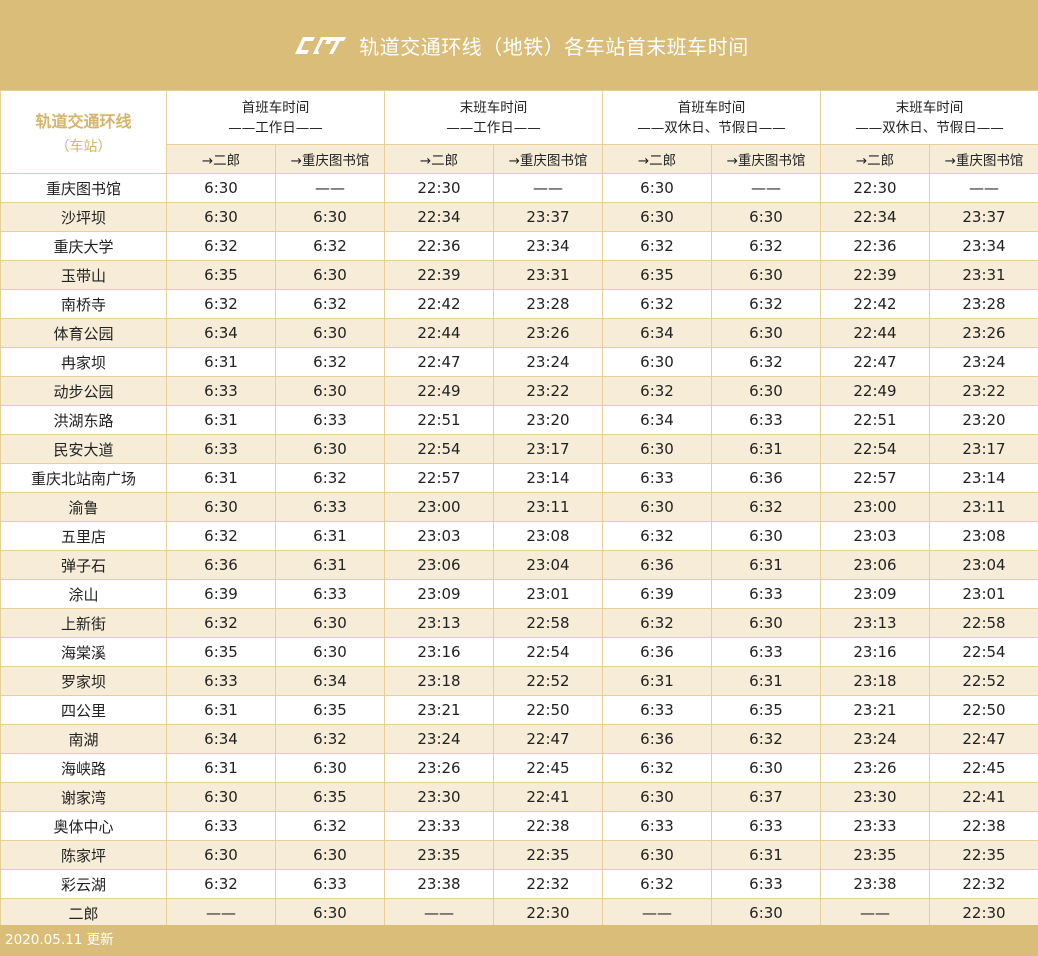  Describe the element at coordinates (83, 652) in the screenshot. I see `station-name: 海棠溪` at that location.